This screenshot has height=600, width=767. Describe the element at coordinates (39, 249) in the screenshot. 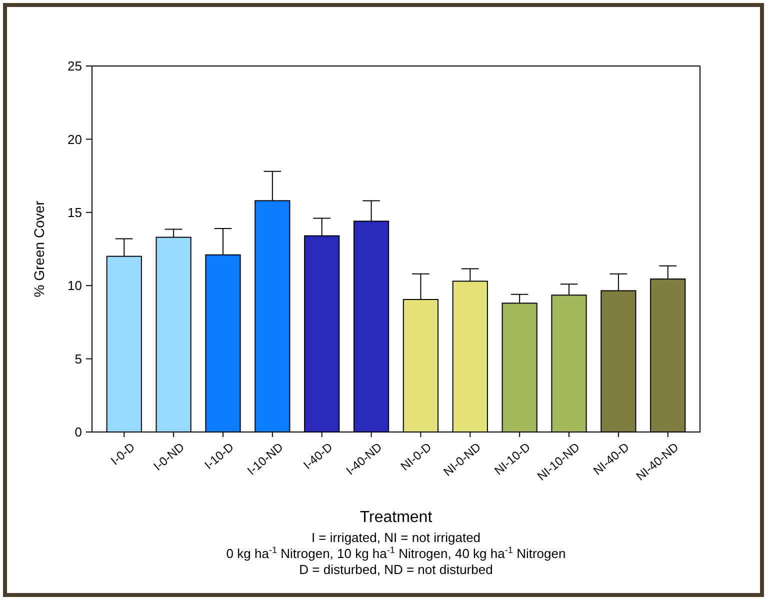

I see `y-axis-title: % Green Cover` at that location.